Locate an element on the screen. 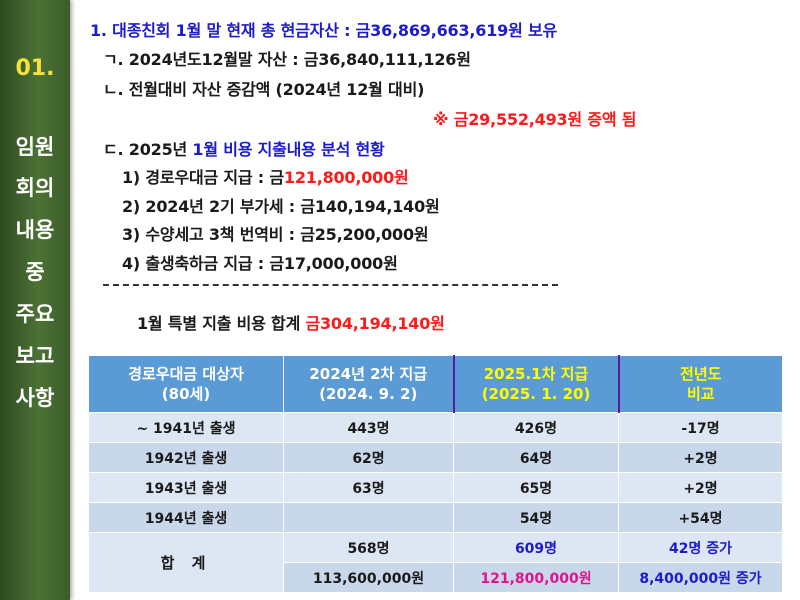 The width and height of the screenshot is (800, 600). table-row: ~ 1941년 출생 443명 426명 -17명 is located at coordinates (435, 427).